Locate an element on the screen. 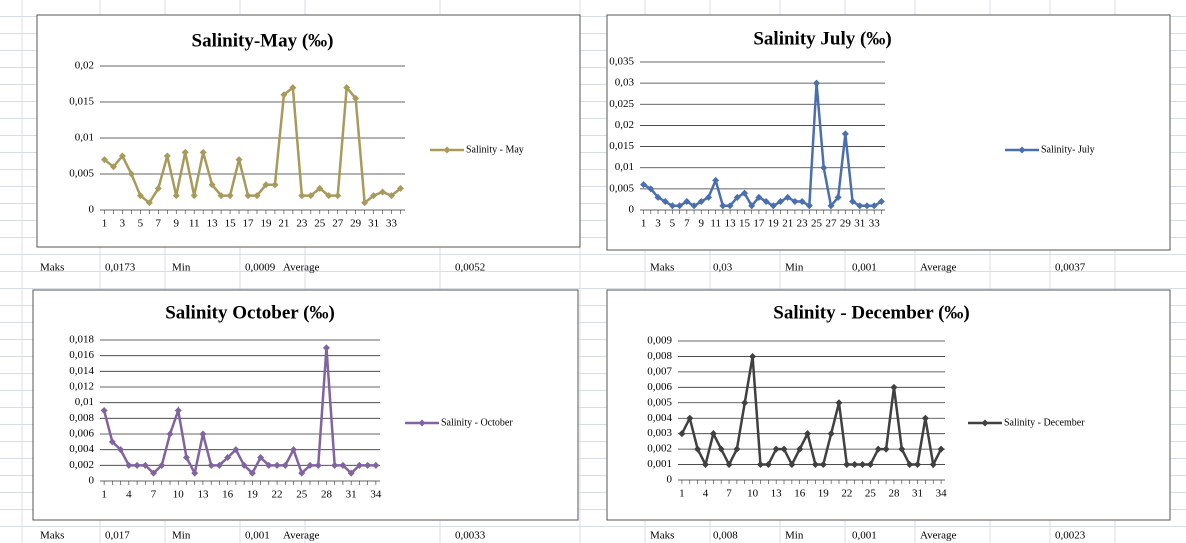 This screenshot has height=543, width=1186. stat-cell: Maks is located at coordinates (662, 536).